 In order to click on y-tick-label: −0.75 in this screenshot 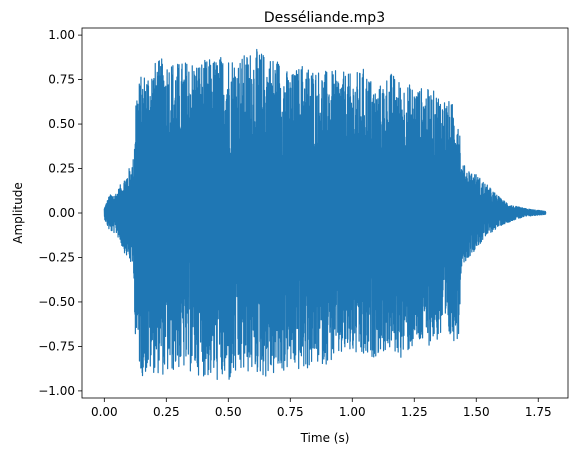, I will do `click(56, 346)`.